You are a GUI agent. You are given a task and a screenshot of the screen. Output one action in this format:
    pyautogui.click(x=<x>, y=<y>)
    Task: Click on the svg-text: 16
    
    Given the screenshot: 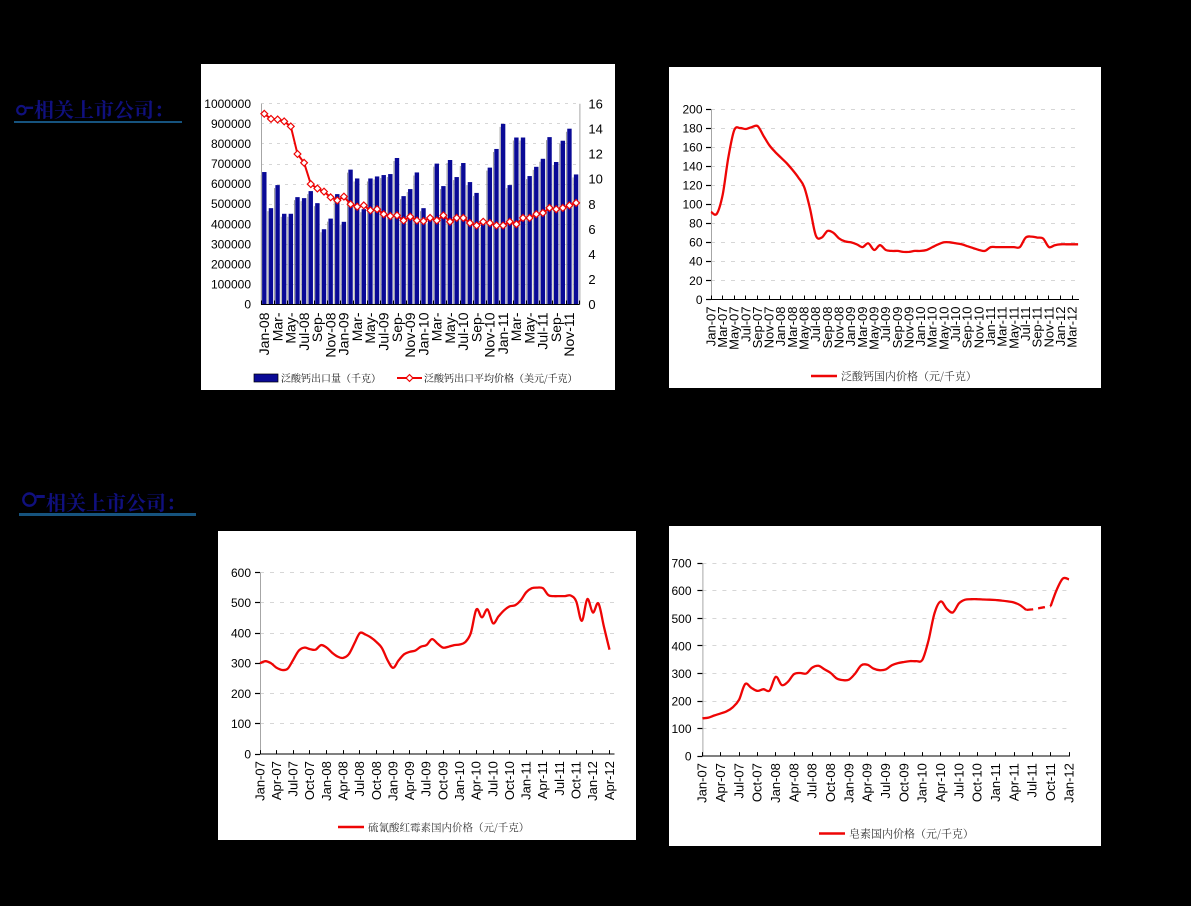 What is the action you would take?
    pyautogui.click(x=595, y=103)
    